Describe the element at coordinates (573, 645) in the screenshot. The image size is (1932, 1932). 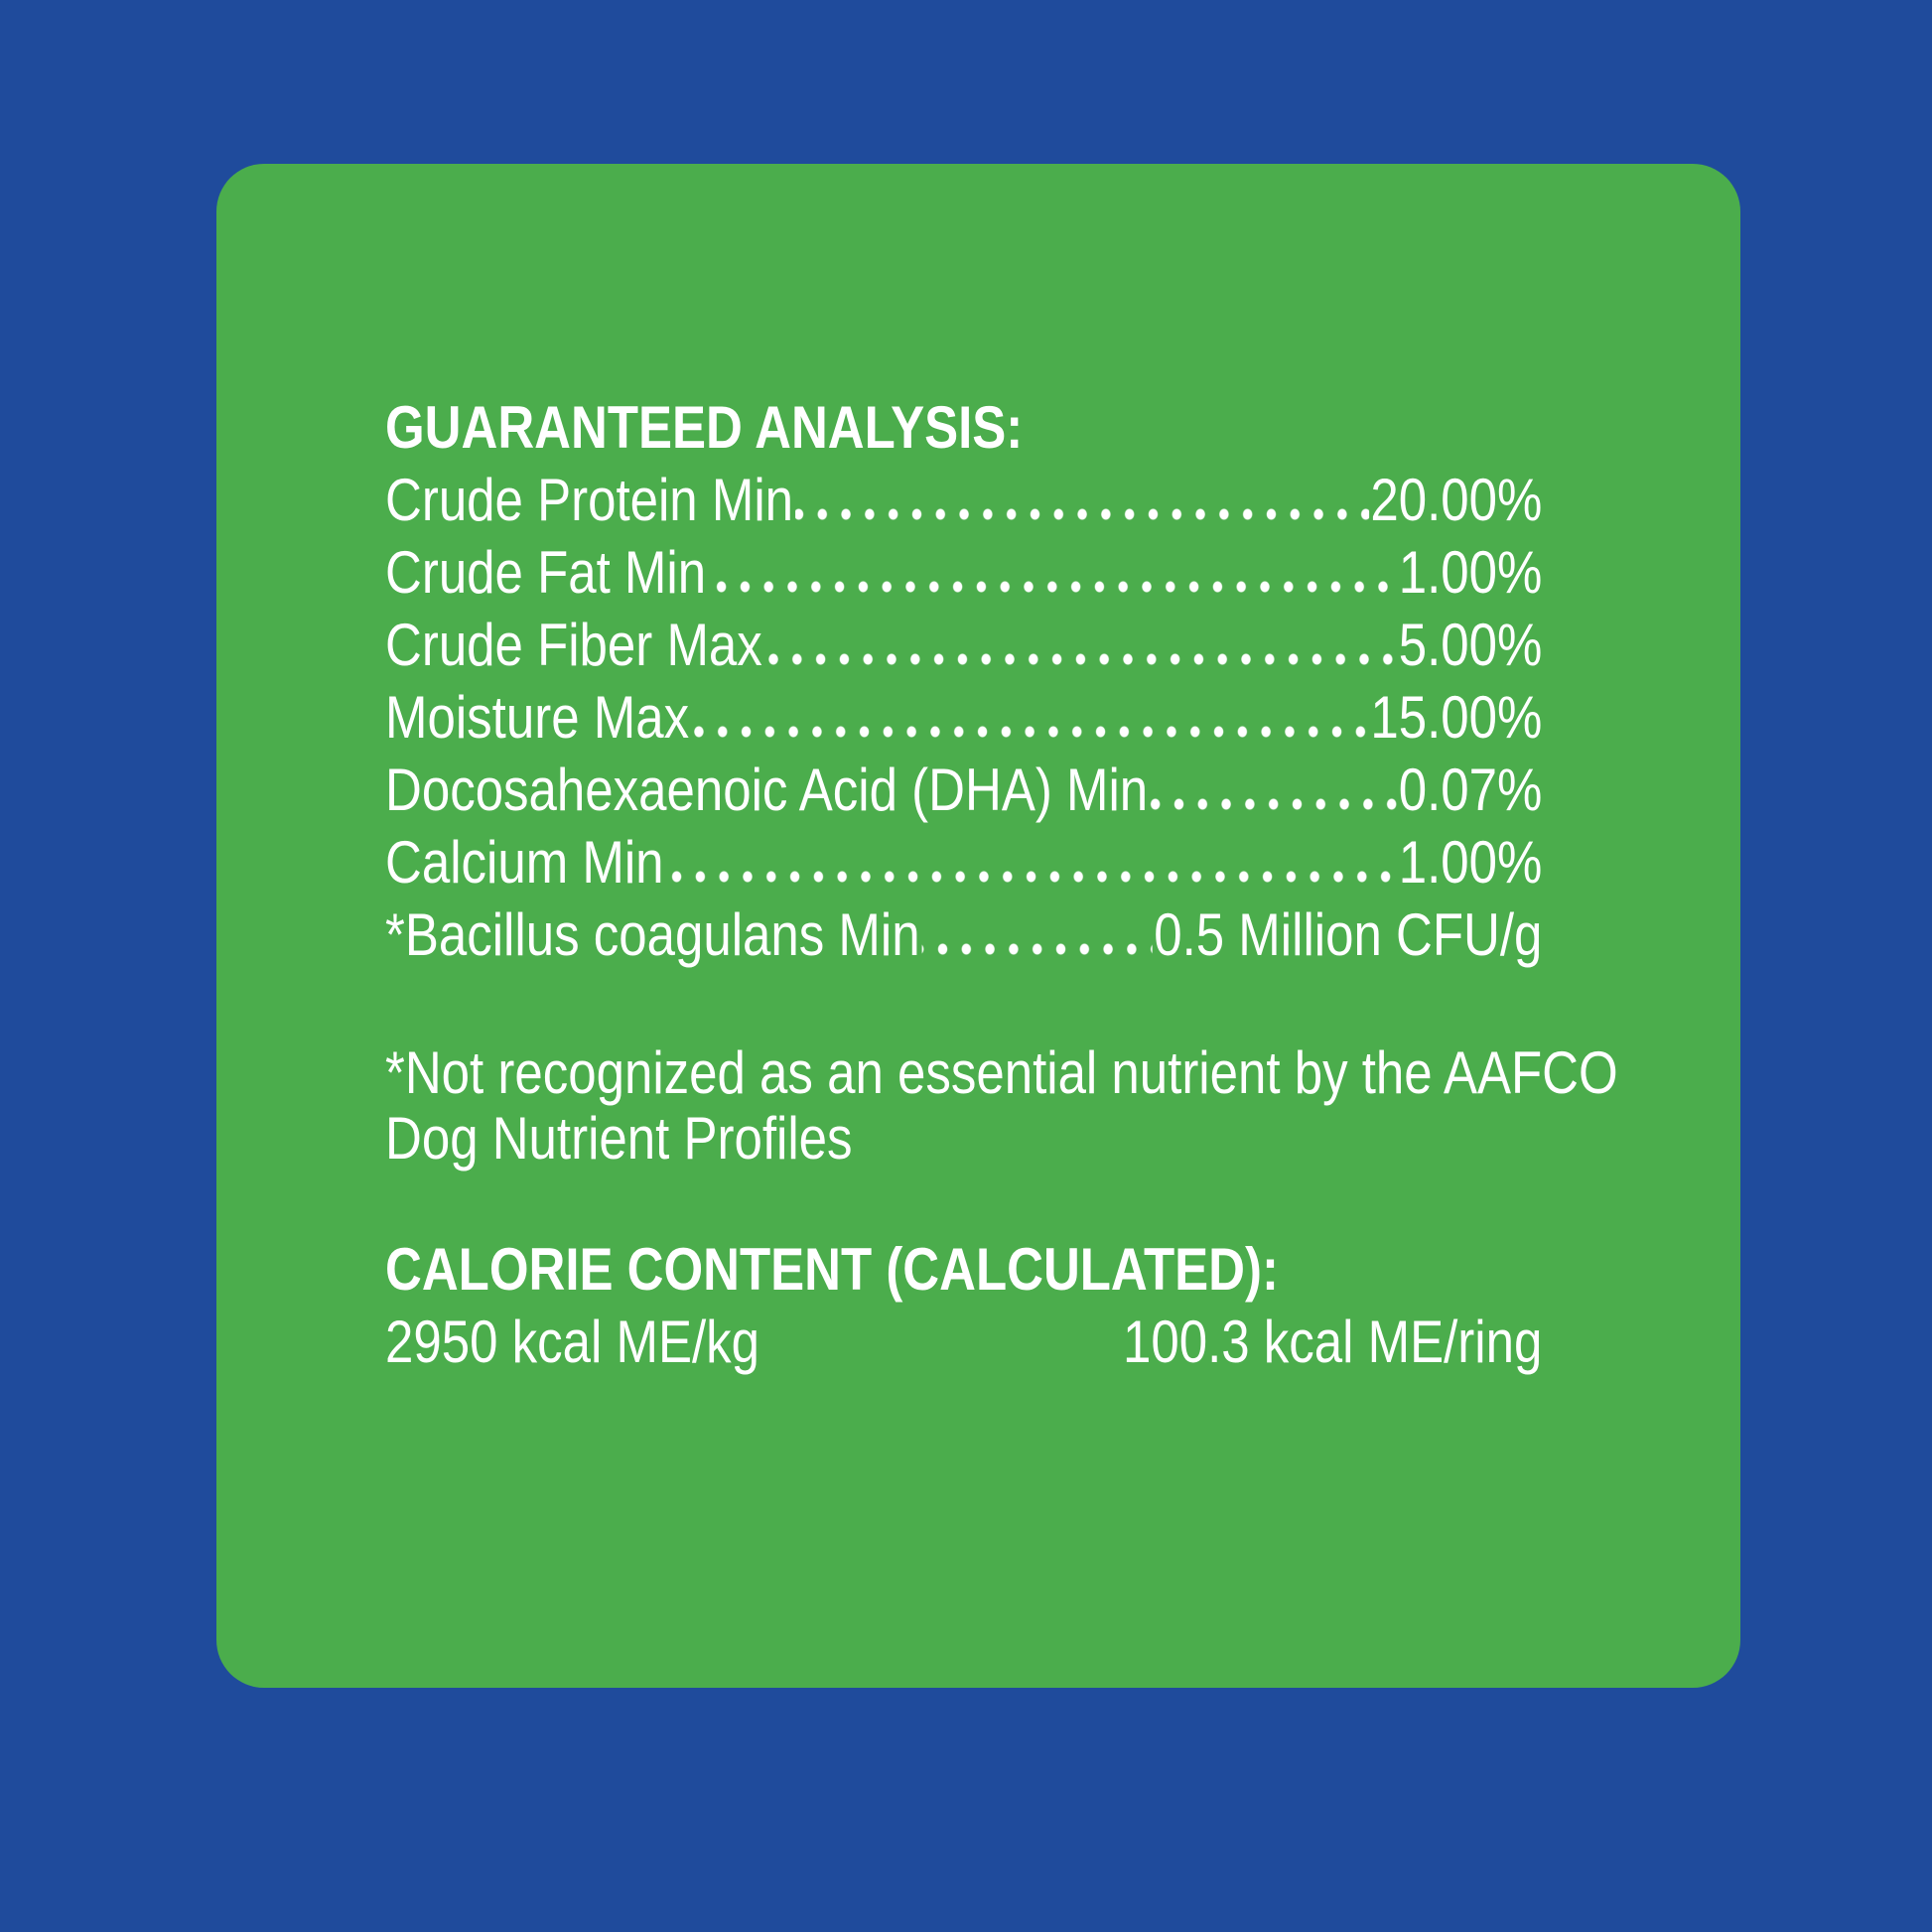
I see `analysis-label: Crude Fiber Max` at that location.